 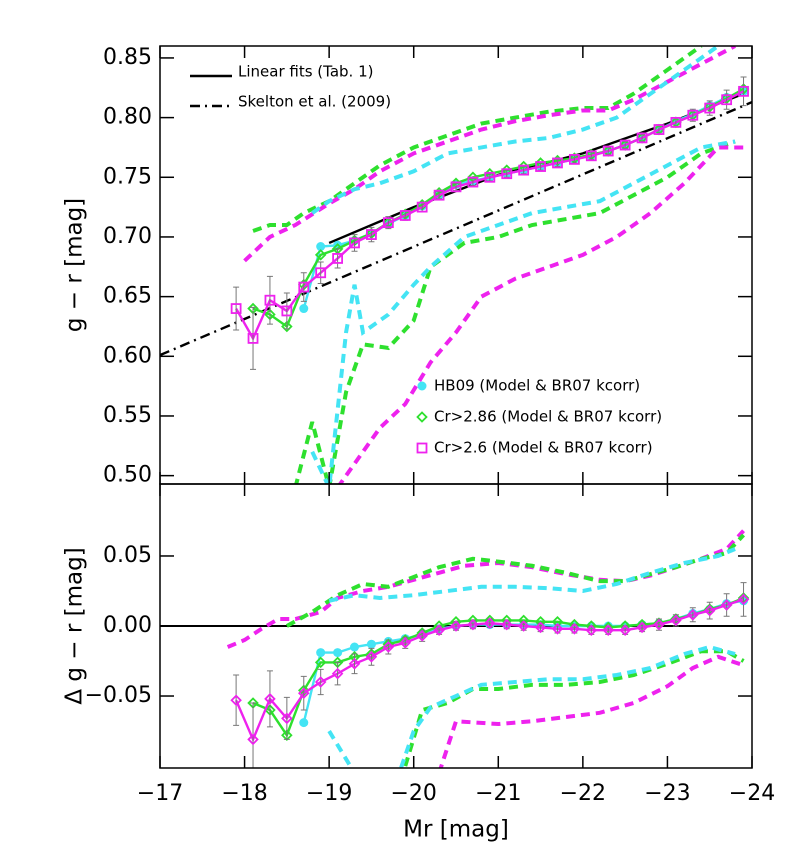 I want to click on series-line, so click(x=498, y=667).